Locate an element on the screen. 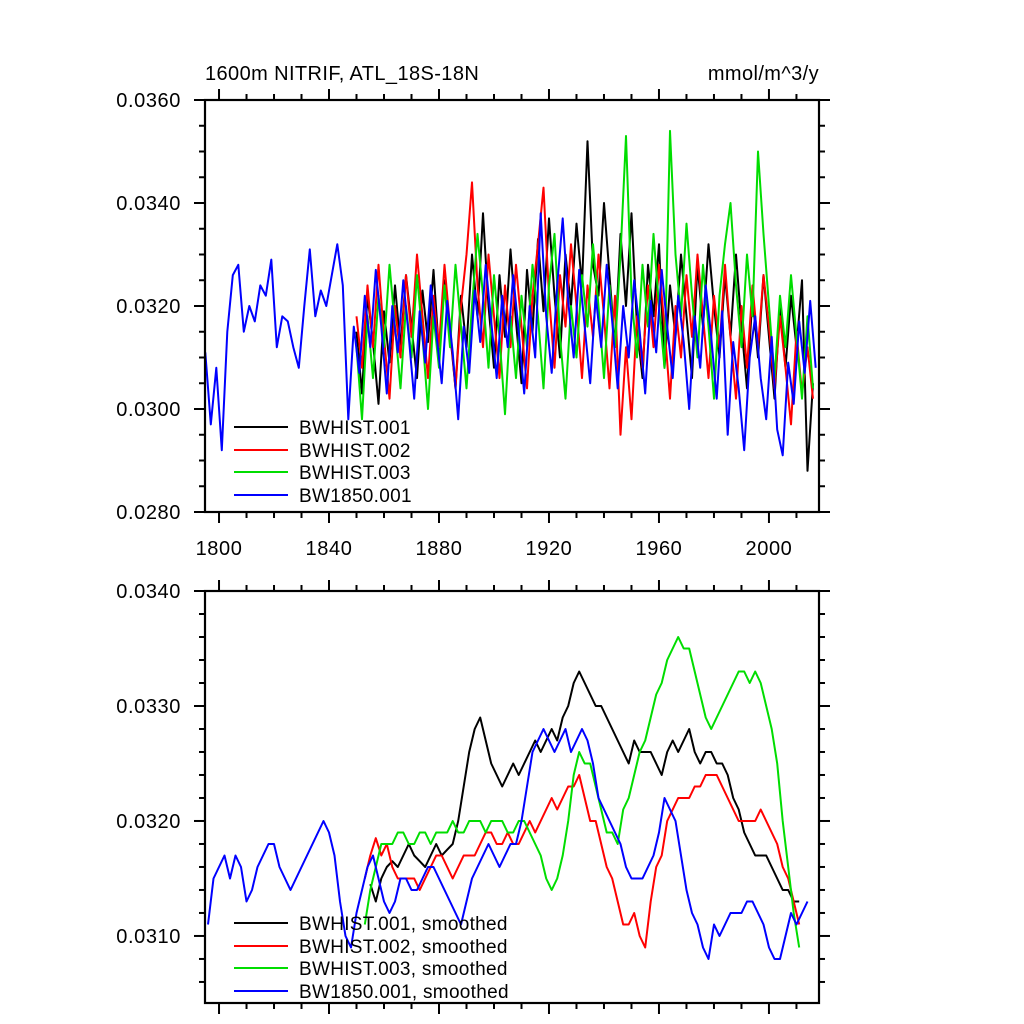 Image resolution: width=1024 pixels, height=1024 pixels. x-tick-label: 1800 is located at coordinates (219, 549).